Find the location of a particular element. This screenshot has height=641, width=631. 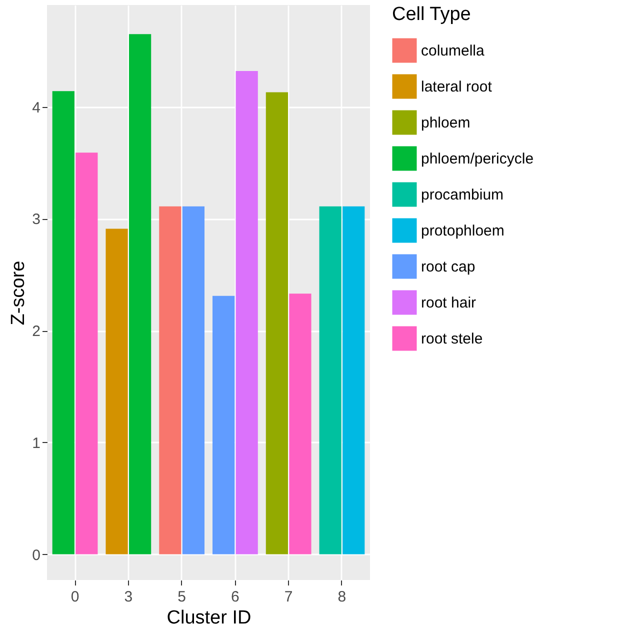

x-tick-label: 0 is located at coordinates (75, 597).